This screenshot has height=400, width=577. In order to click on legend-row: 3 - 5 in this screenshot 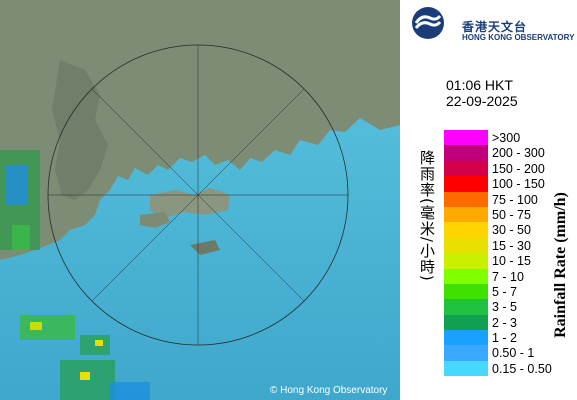, I will do `click(504, 307)`.